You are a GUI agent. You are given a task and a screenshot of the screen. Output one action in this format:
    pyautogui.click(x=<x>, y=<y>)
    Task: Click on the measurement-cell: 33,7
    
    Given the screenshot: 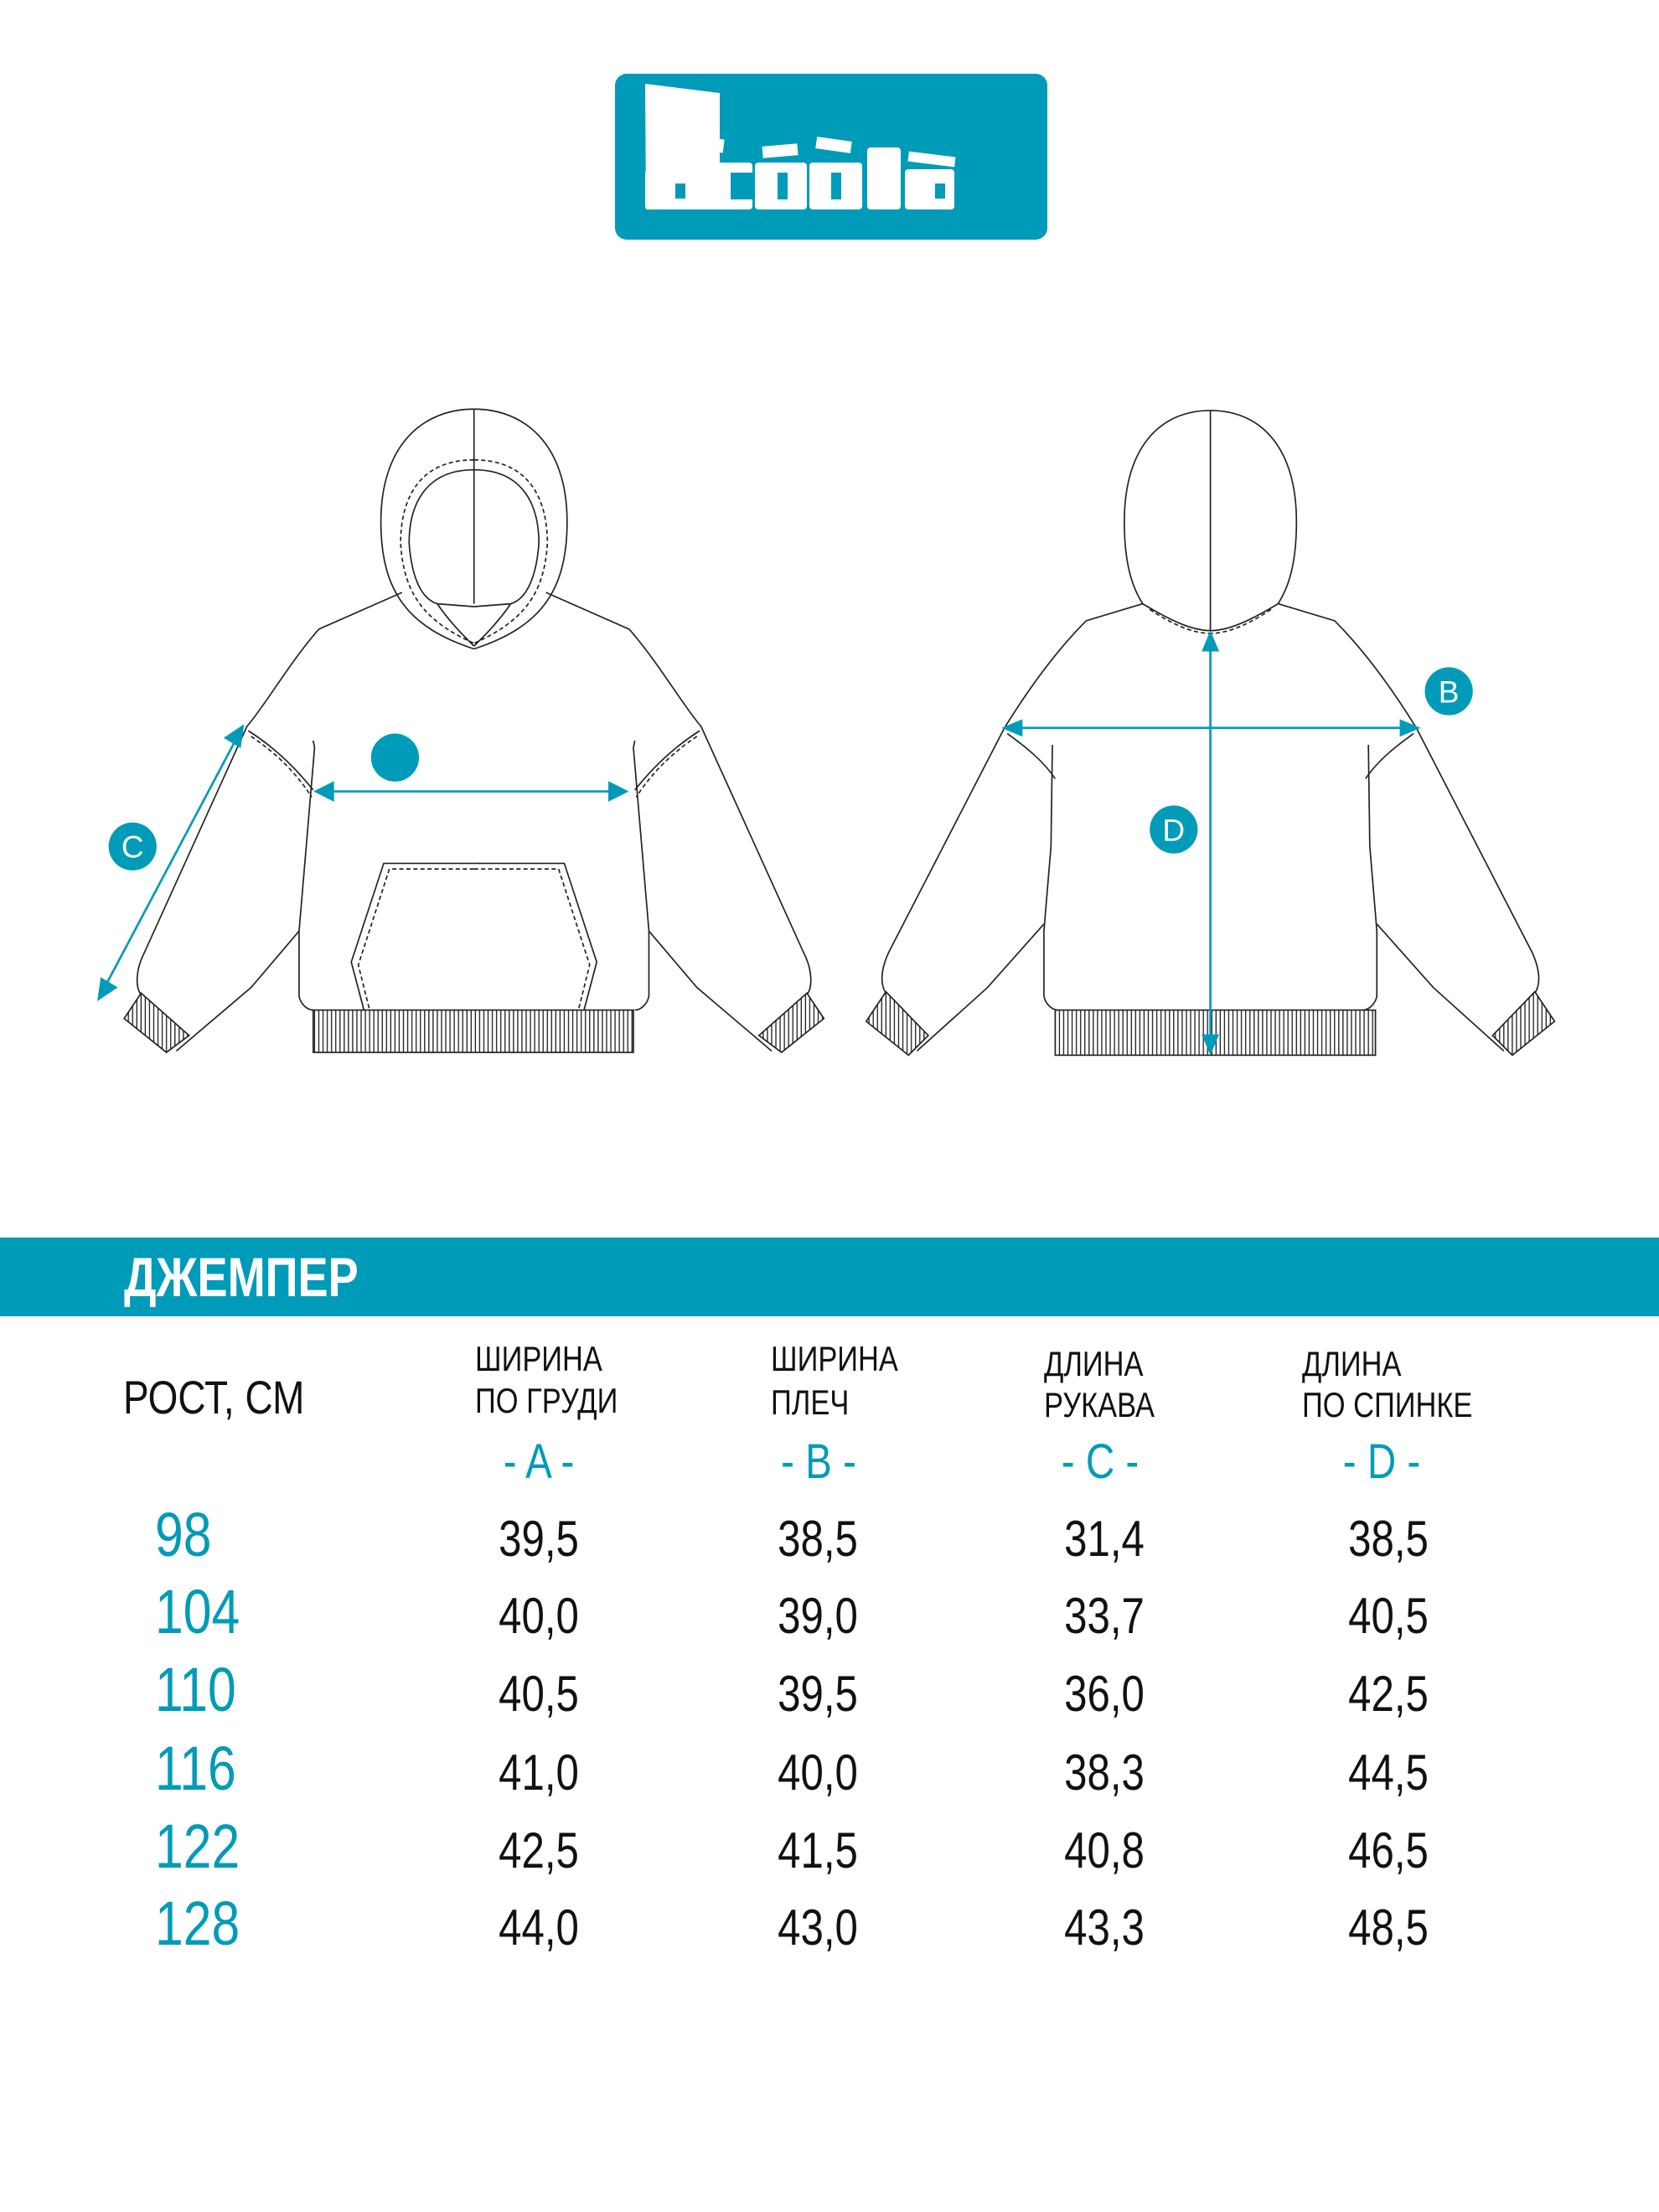 What is the action you would take?
    pyautogui.click(x=1104, y=1616)
    